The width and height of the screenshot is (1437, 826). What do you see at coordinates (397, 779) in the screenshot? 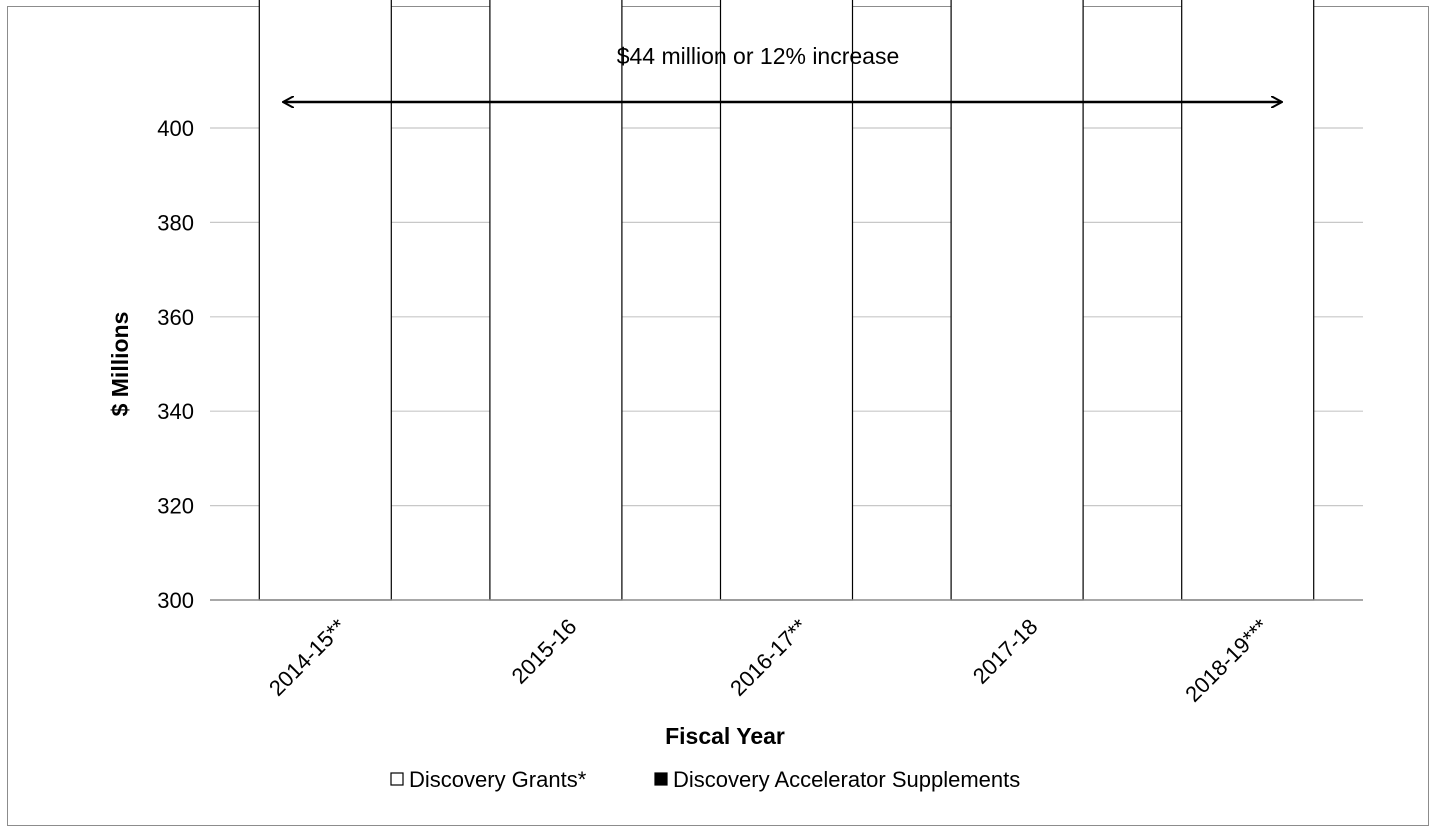
I see `legend-swatch-discovery-grants` at bounding box center [397, 779].